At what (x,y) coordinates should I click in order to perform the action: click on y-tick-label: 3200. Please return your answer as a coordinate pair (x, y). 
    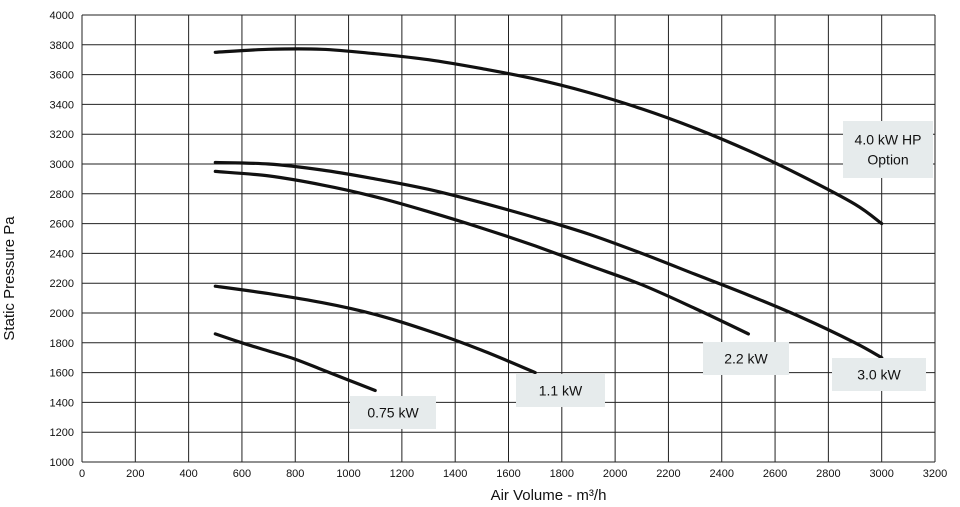
    Looking at the image, I should click on (62, 135).